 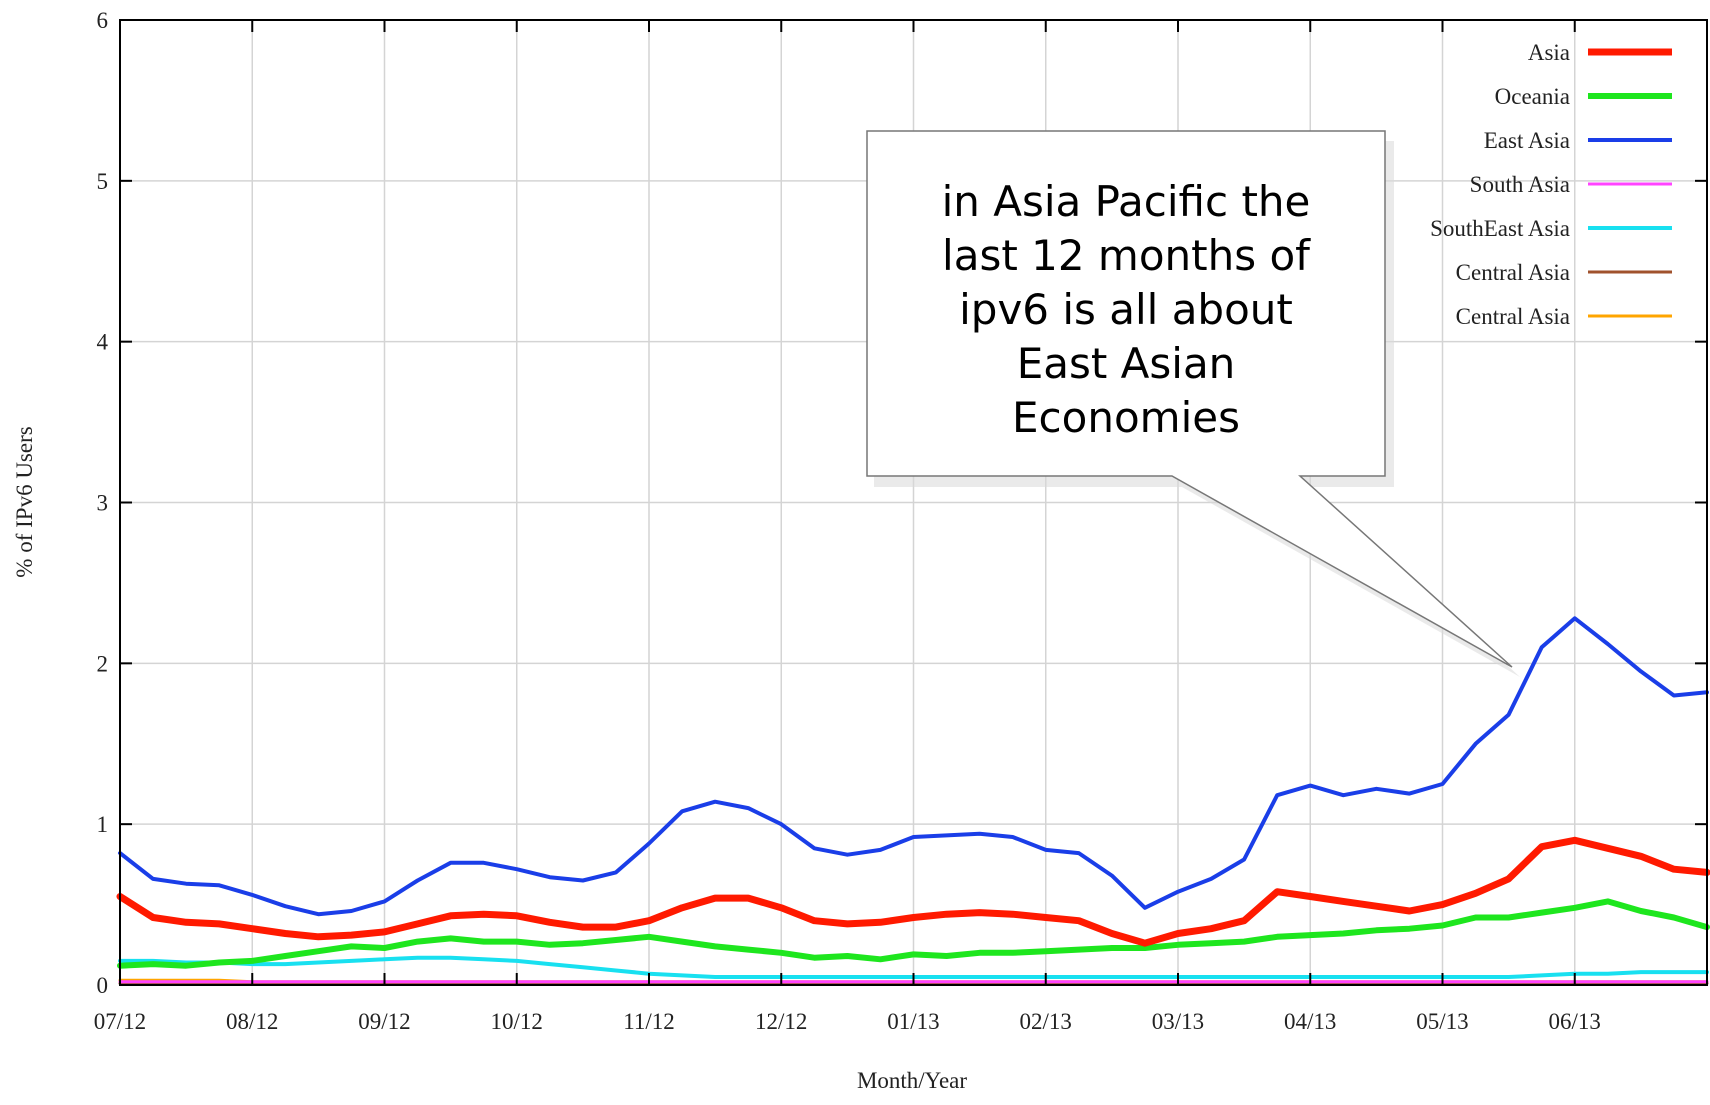 I want to click on x-tick-label: 08/12, so click(x=252, y=1021).